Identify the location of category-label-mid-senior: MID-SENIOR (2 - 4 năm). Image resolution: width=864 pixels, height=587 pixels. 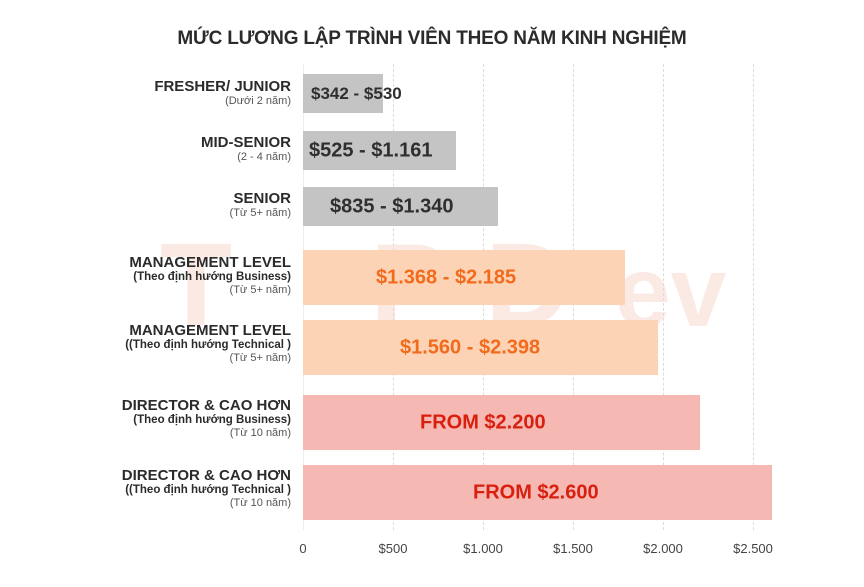
(246, 149).